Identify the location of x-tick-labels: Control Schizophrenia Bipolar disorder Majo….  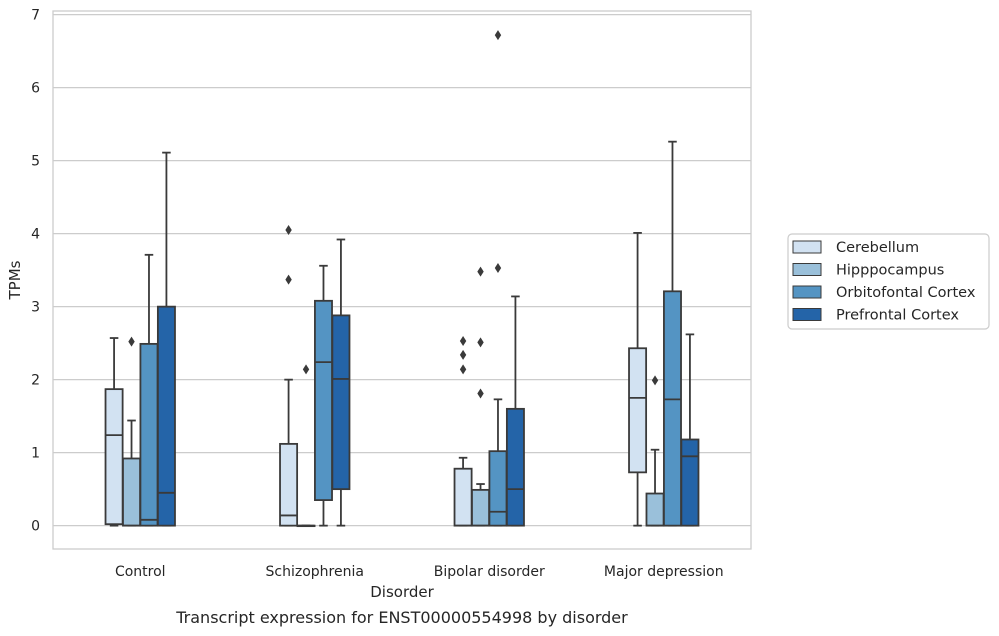
(419, 572).